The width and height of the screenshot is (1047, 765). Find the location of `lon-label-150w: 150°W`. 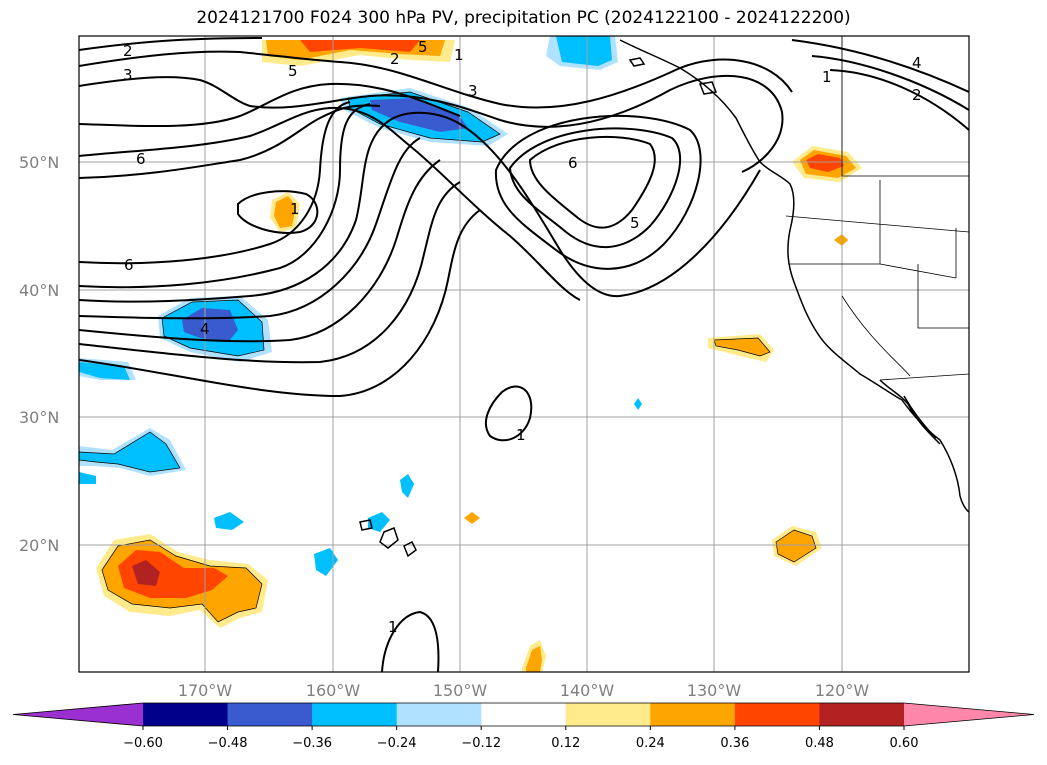

lon-label-150w: 150°W is located at coordinates (460, 690).